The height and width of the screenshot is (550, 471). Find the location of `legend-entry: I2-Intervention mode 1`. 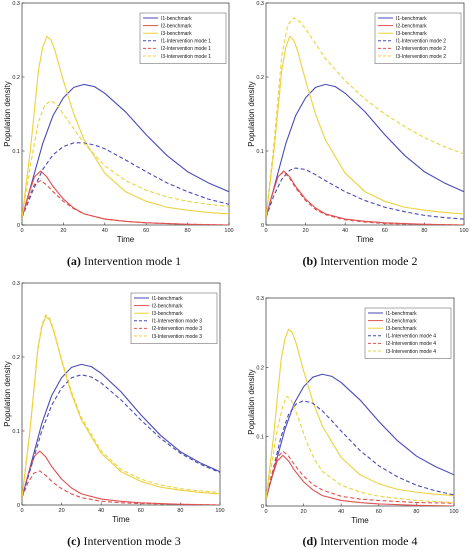

legend-entry: I2-Intervention mode 1 is located at coordinates (186, 49).